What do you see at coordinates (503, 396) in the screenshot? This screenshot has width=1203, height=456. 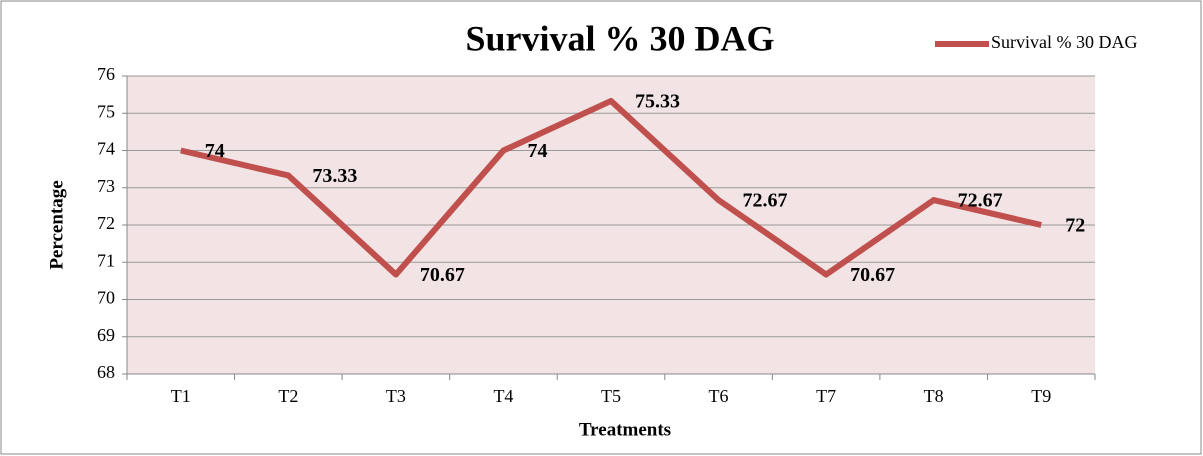 I see `x-tick-label: T4` at bounding box center [503, 396].